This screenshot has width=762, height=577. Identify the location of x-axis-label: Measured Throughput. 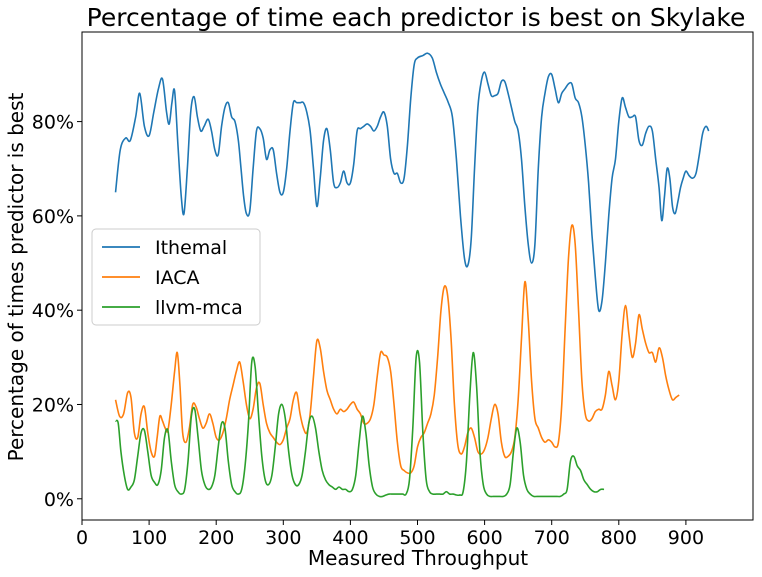
(418, 558).